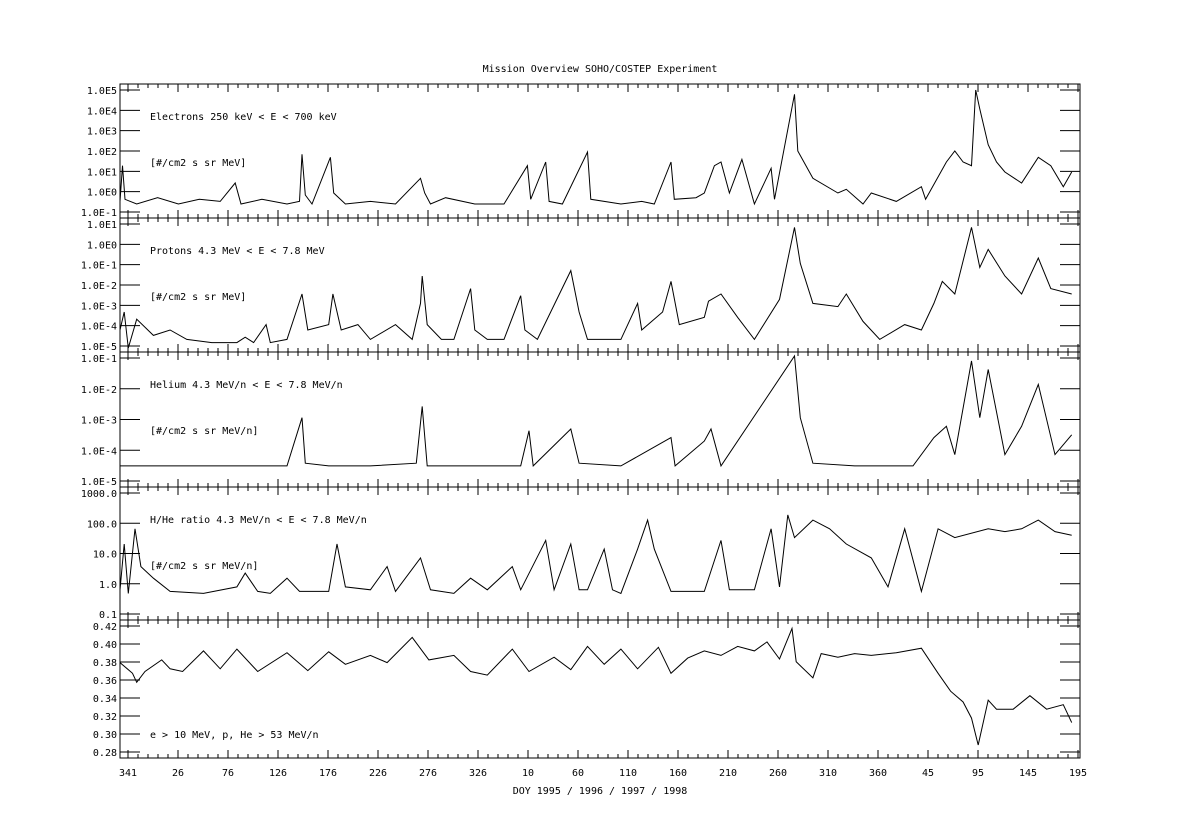 Image resolution: width=1200 pixels, height=840 pixels. Describe the element at coordinates (243, 117) in the screenshot. I see `panel-label: Electrons 250 keV < E < 700 keV` at that location.